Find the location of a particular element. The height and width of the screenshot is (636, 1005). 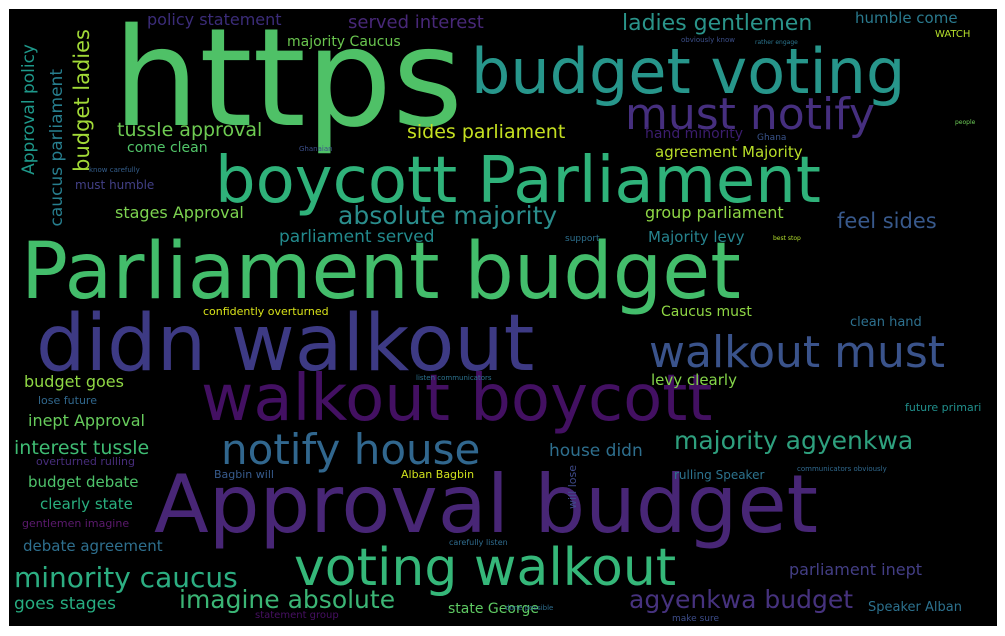

word-listen-communicators: listen communicators is located at coordinates (454, 378).